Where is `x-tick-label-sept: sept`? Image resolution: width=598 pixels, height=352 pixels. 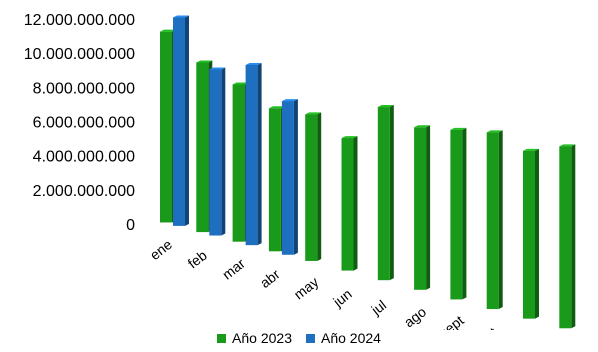 x-tick-label-sept: sept is located at coordinates (451, 321).